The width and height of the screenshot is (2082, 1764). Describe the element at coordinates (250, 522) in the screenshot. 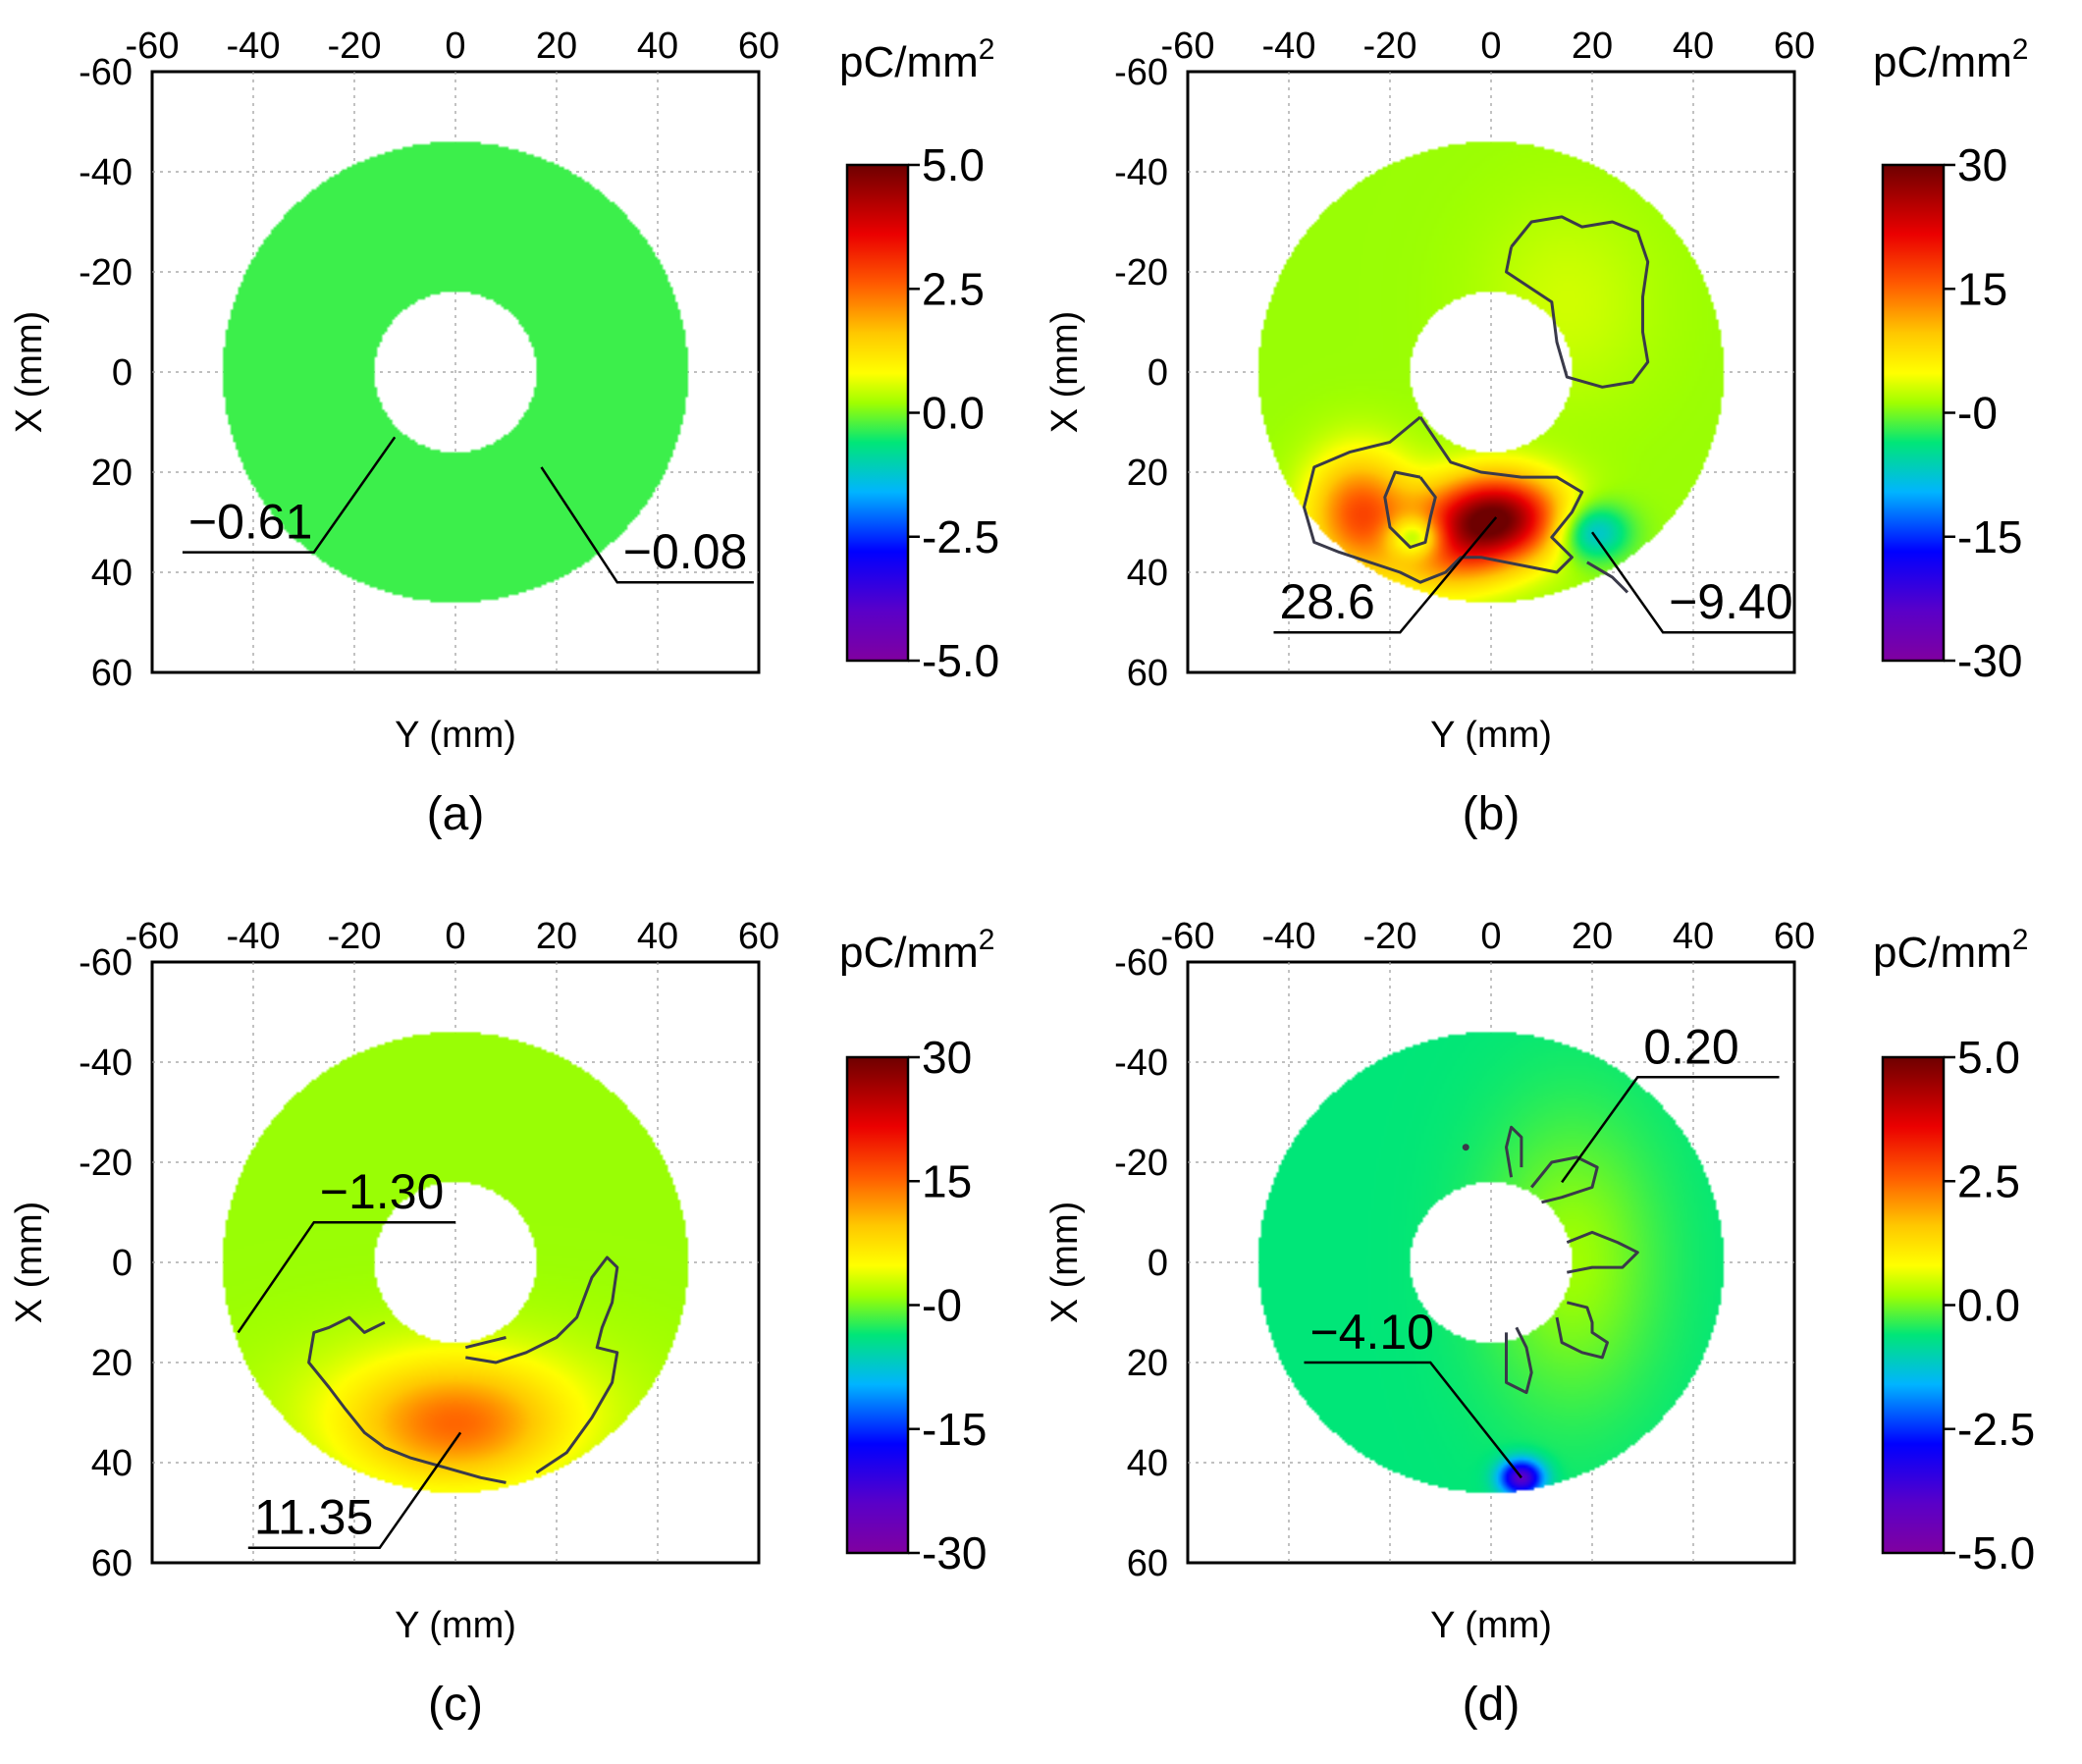

I see `annotation-label: −0.61` at that location.